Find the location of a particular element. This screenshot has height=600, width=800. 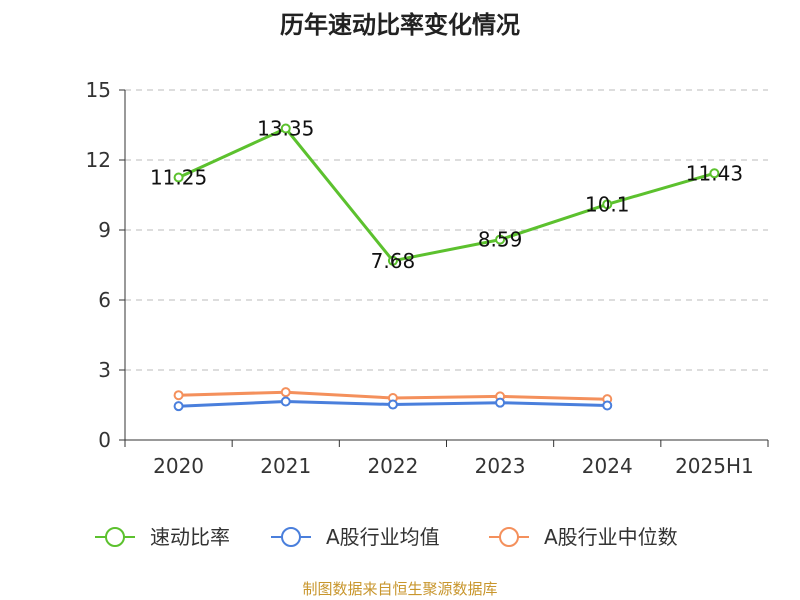

y-tick-label: 15 is located at coordinates (98, 90).